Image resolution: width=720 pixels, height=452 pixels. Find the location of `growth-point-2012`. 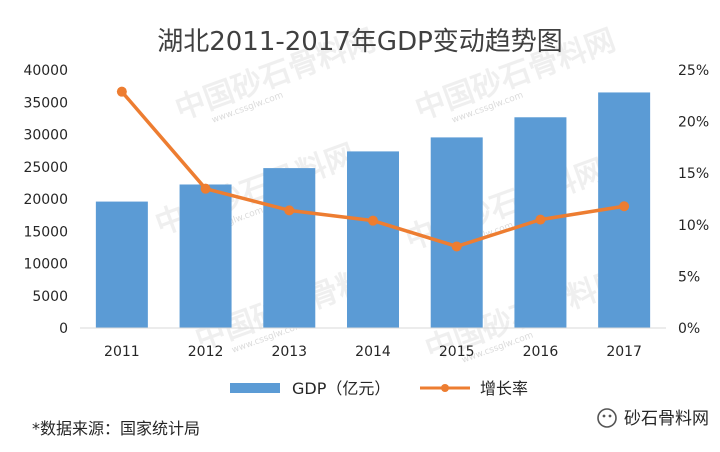

growth-point-2012 is located at coordinates (205, 188).